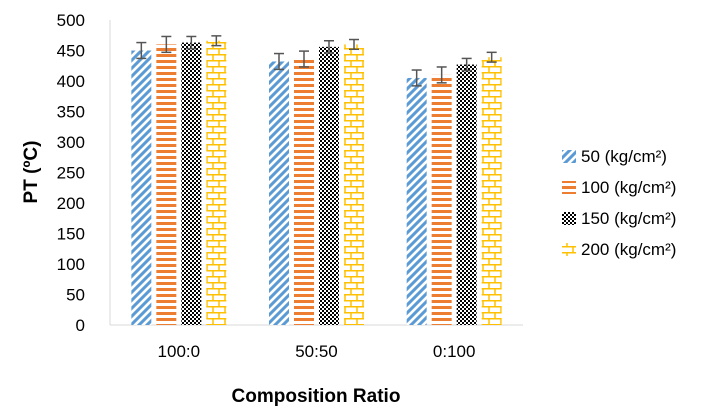 The width and height of the screenshot is (707, 409). I want to click on legend-item: 50 (kg/cm²), so click(614, 156).